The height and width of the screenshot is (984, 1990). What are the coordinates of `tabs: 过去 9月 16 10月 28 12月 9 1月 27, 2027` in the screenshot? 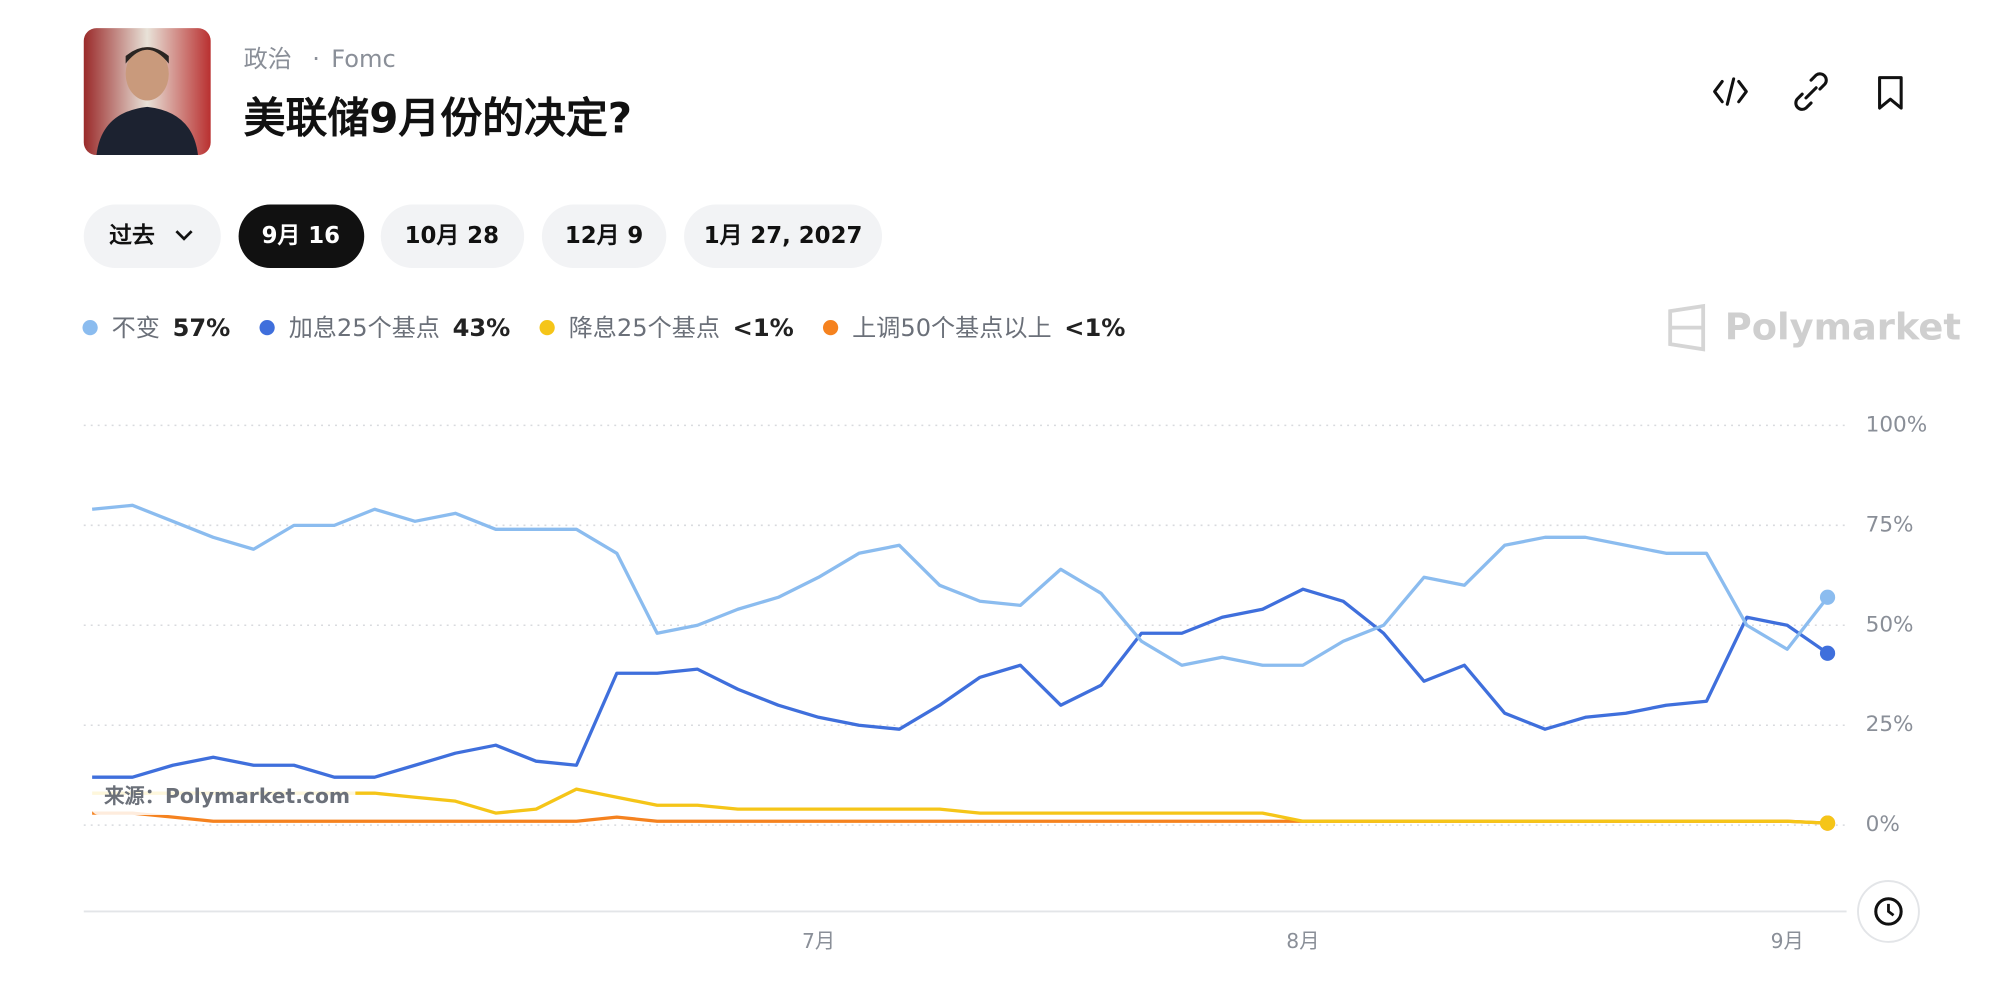 It's located at (483, 236).